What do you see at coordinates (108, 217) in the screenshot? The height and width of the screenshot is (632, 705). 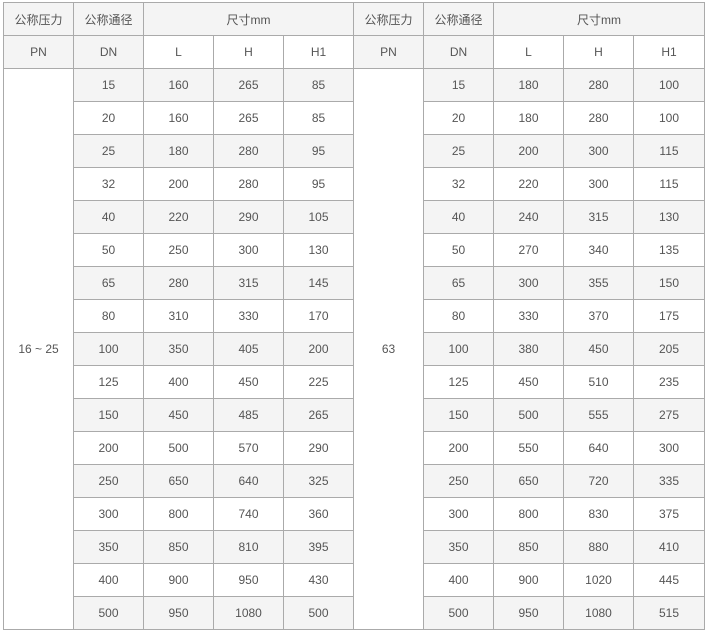 I see `dn-cell: 40` at bounding box center [108, 217].